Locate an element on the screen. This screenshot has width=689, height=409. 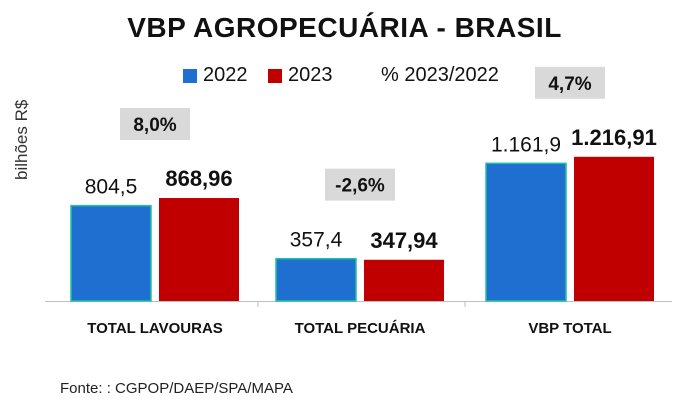
legend-label-change: % 2023/2022 is located at coordinates (440, 75).